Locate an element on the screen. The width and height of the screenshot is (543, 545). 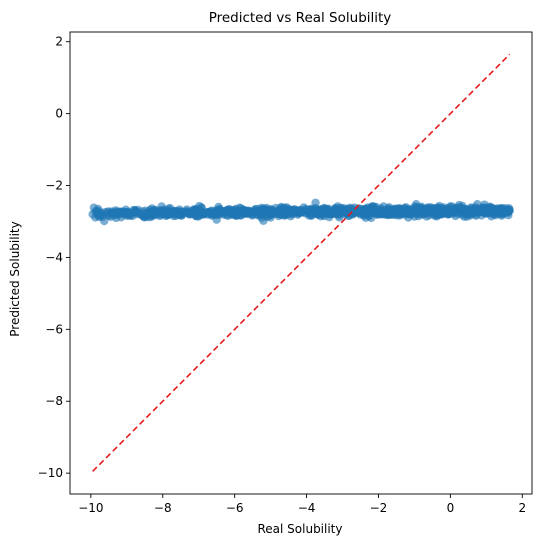
x-tick-label: 0 is located at coordinates (451, 508).